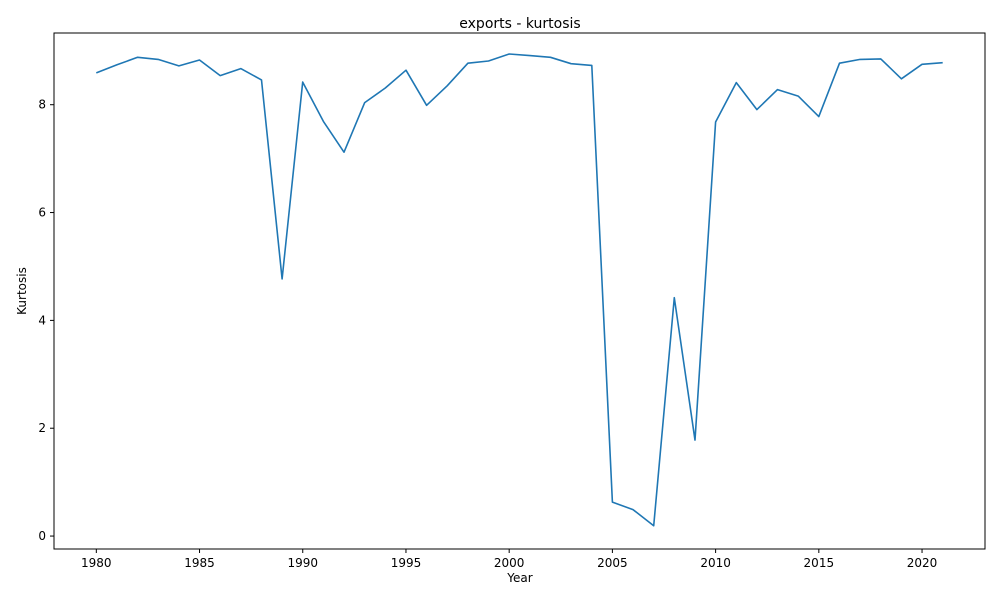 Image resolution: width=1000 pixels, height=600 pixels. Describe the element at coordinates (199, 563) in the screenshot. I see `x-tick-label: 1985` at that location.